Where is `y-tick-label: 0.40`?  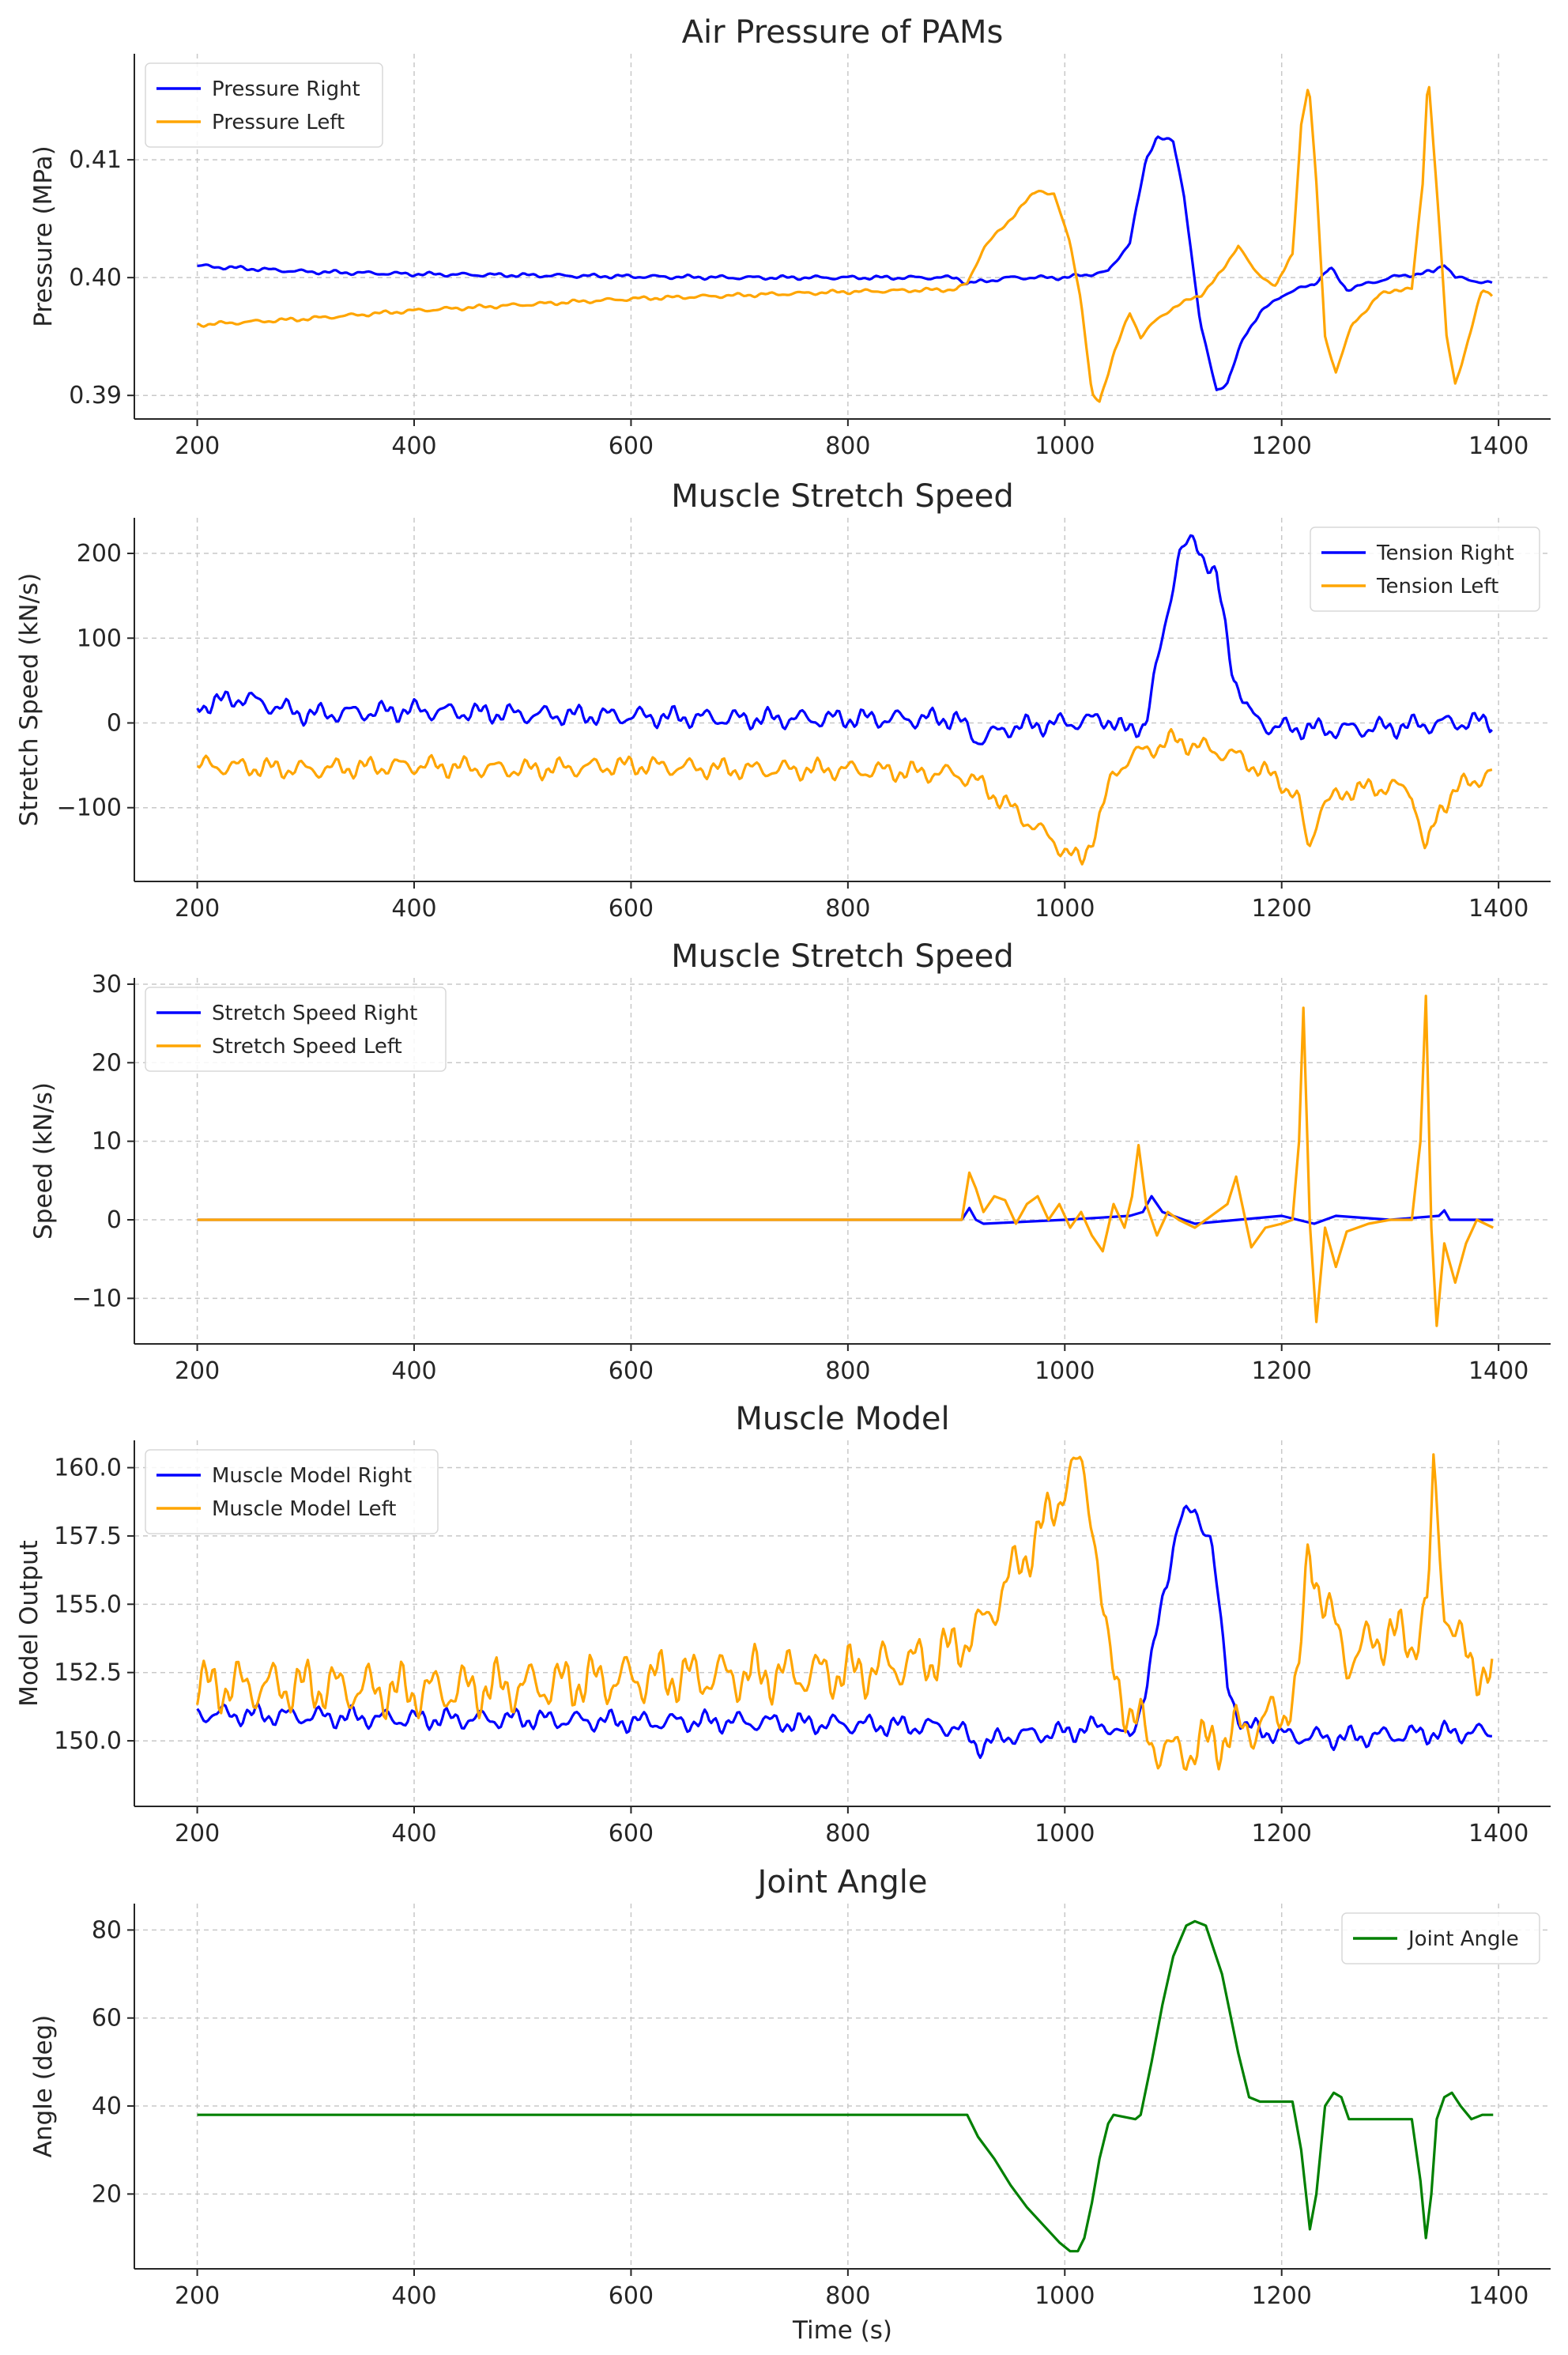 y-tick-label: 0.40 is located at coordinates (95, 278).